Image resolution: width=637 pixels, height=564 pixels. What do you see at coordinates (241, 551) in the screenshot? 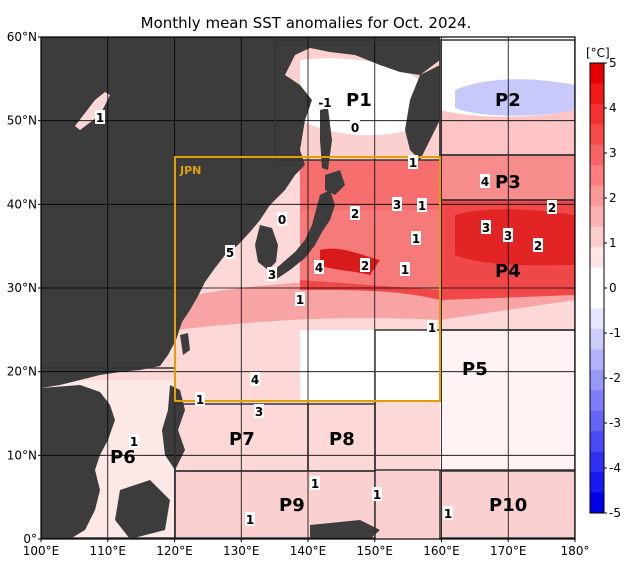
I see `x-axis-label: 130°E` at bounding box center [241, 551].